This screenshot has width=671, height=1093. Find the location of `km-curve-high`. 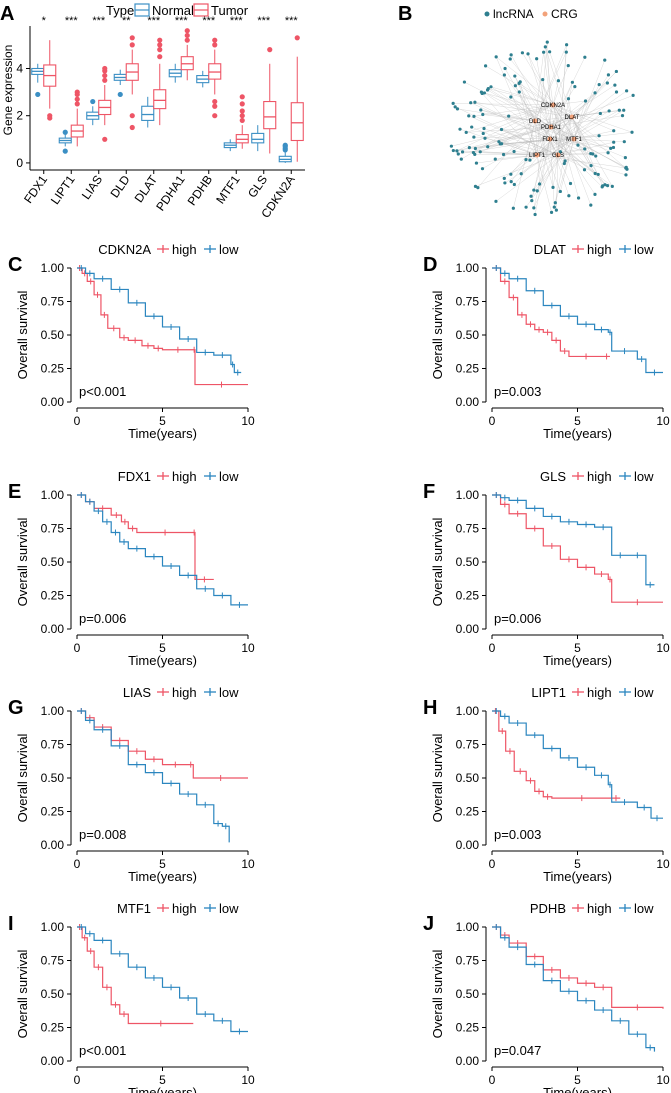

km-curve-high is located at coordinates (145, 537).